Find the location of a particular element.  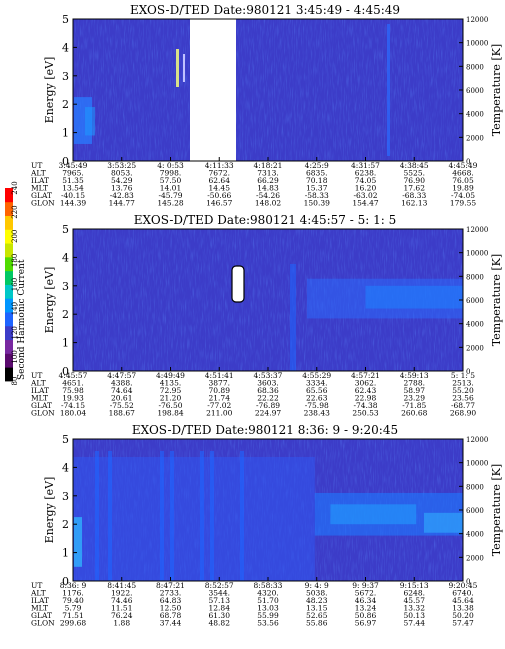

orbit-table-cell: 74.46 is located at coordinates (122, 600).